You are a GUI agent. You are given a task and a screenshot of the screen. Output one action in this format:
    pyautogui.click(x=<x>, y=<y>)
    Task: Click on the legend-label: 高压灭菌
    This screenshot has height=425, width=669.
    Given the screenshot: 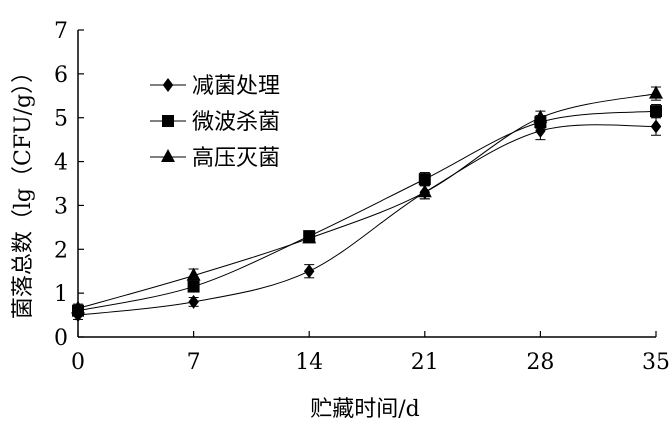 What is the action you would take?
    pyautogui.click(x=236, y=158)
    